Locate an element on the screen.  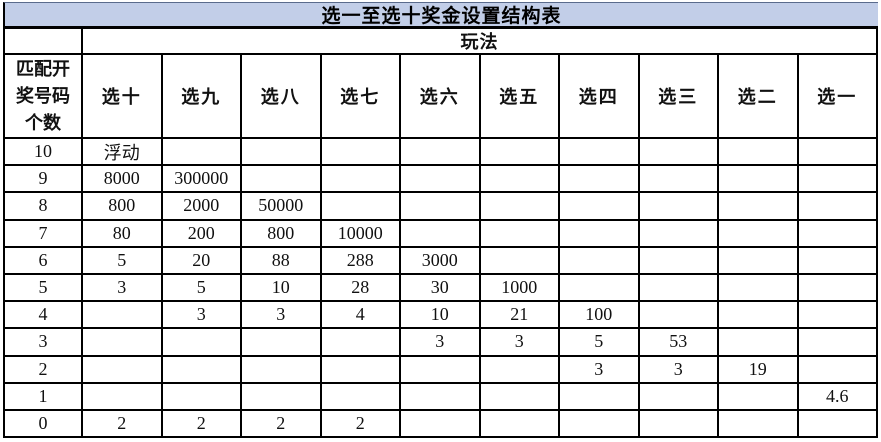
prize-cell: 5 is located at coordinates (123, 261).